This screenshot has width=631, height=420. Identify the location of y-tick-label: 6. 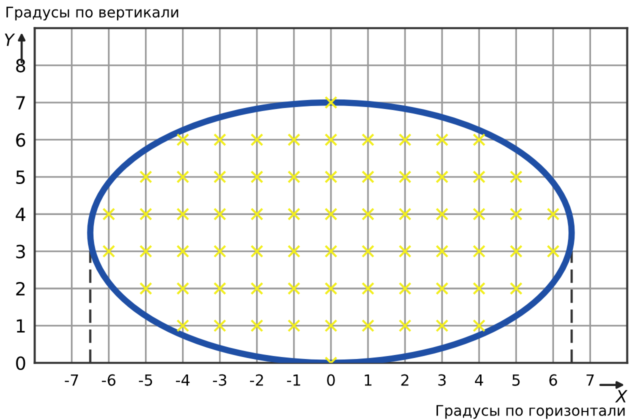
(21, 140).